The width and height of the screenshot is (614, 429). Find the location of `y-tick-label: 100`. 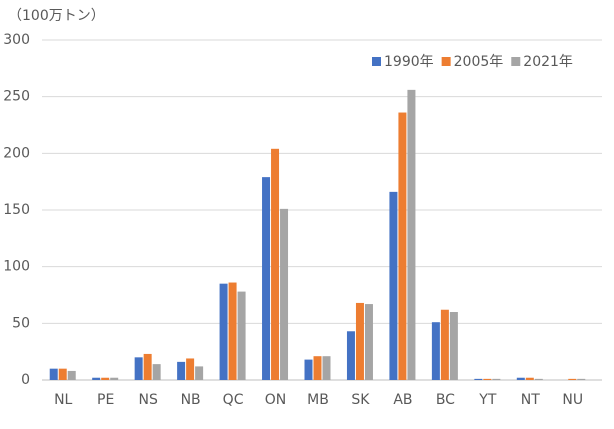

y-tick-label: 100 is located at coordinates (16, 267).